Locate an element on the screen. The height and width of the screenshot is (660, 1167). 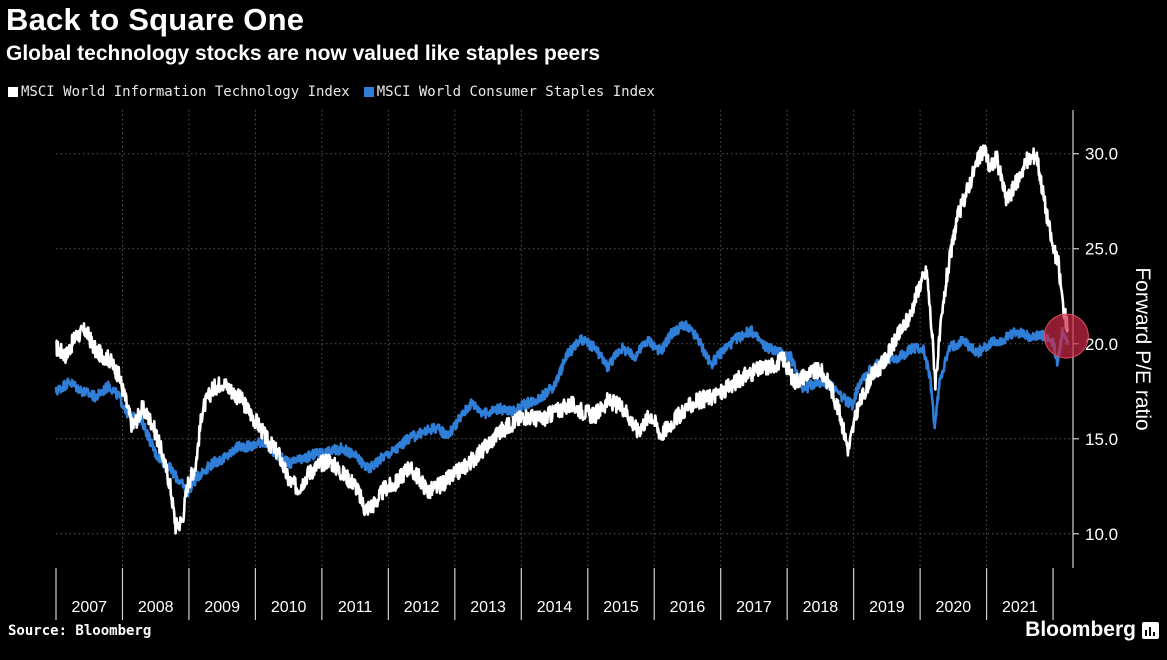
legend-item-staples: MSCI World Consumer Staples Index is located at coordinates (509, 92).